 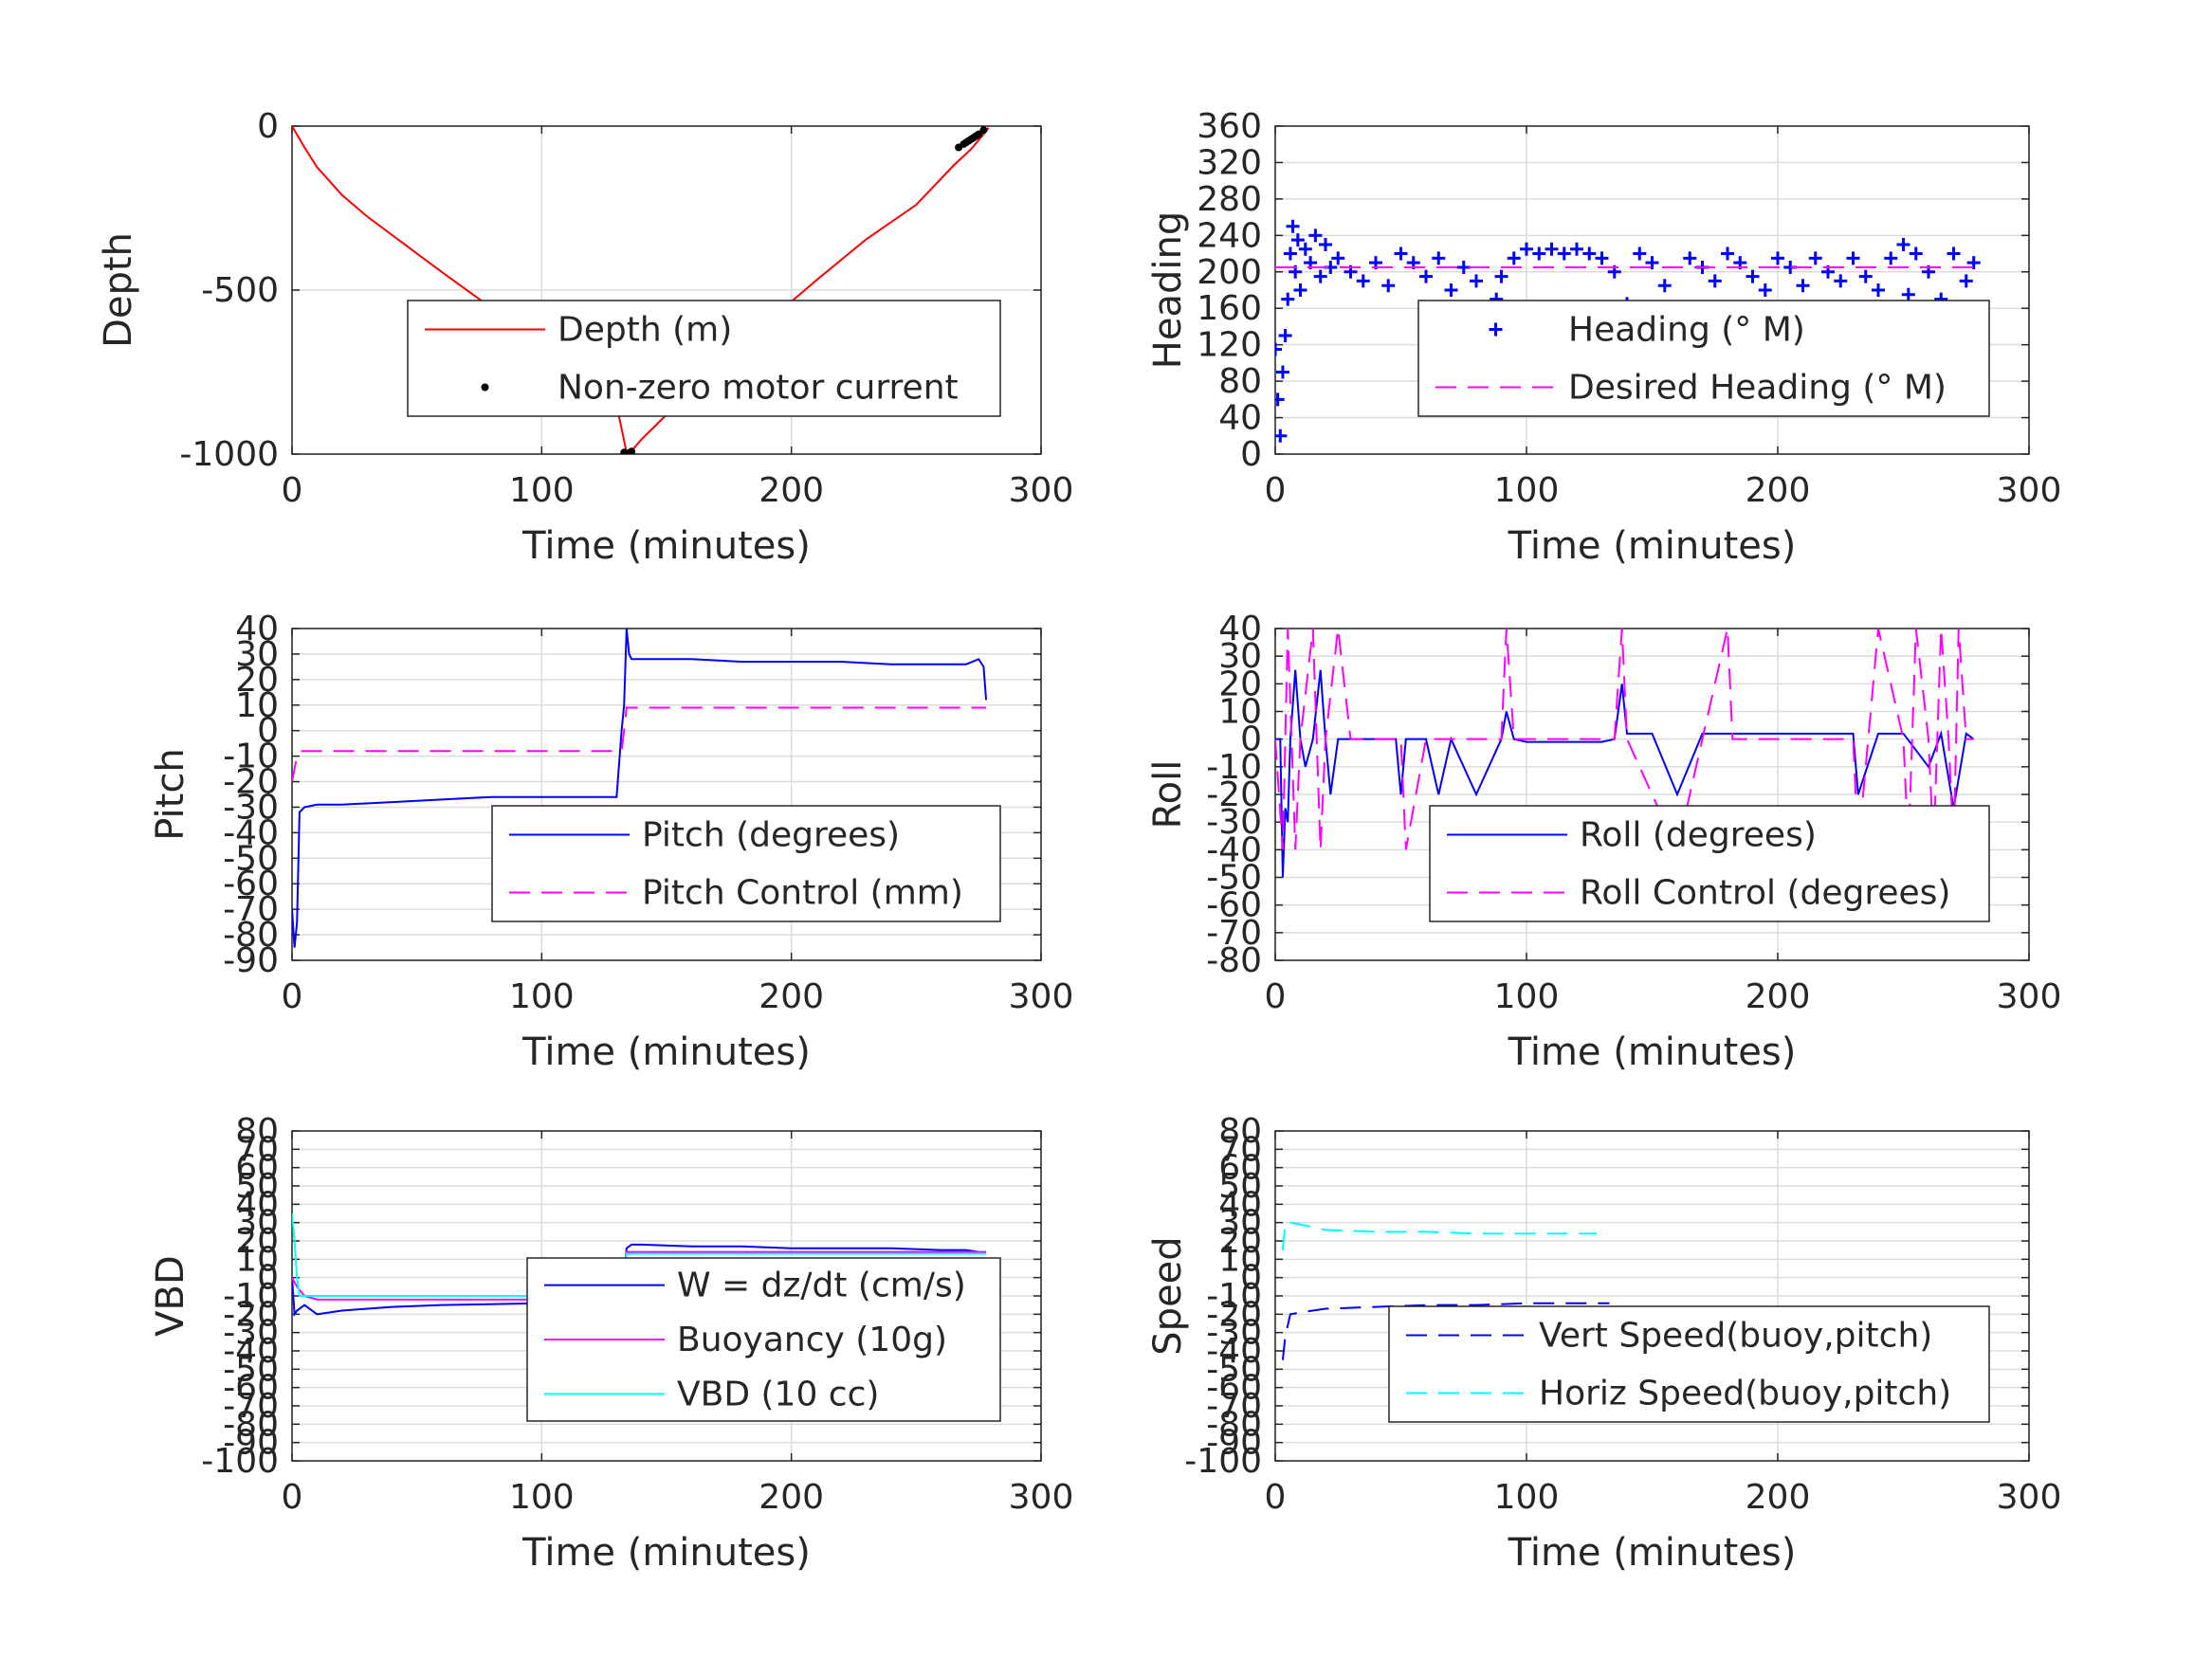 I want to click on legend: Roll (degrees) Roll Control (degrees), so click(x=1709, y=863).